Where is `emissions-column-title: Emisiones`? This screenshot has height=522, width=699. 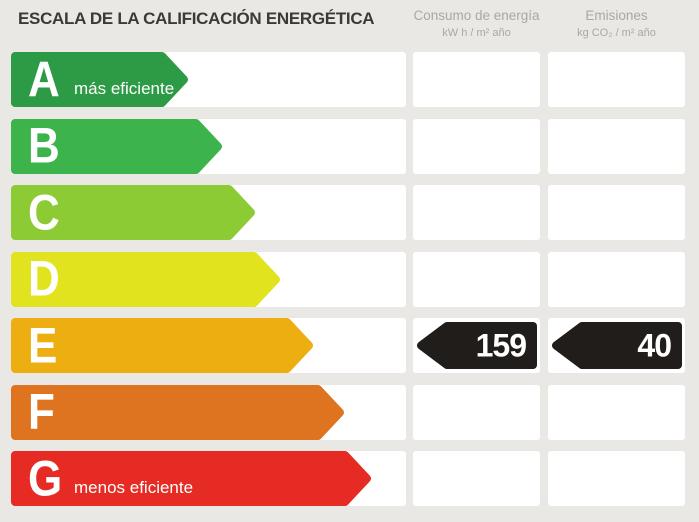 emissions-column-title: Emisiones is located at coordinates (616, 15).